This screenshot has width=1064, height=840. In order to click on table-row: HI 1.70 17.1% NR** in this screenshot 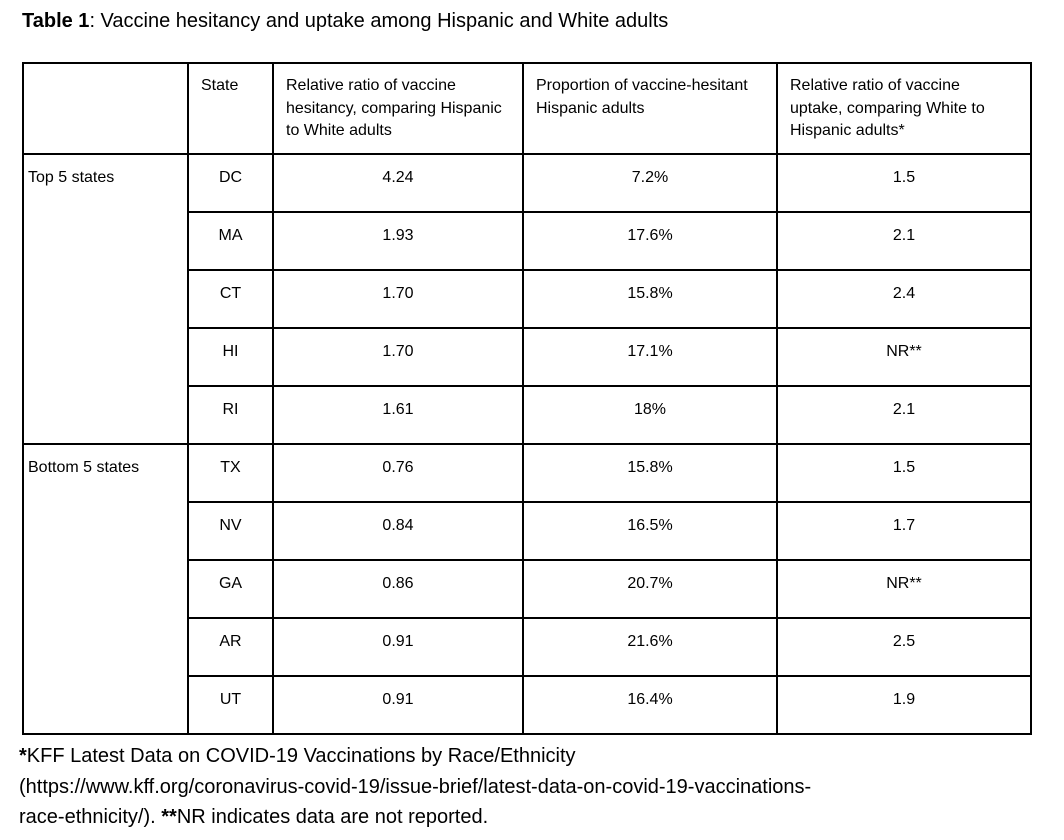, I will do `click(527, 357)`.